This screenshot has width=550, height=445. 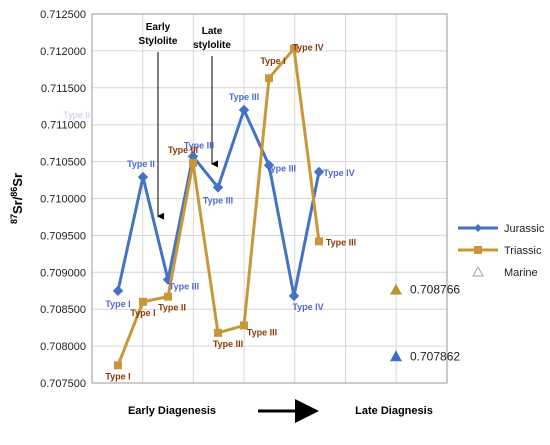 I want to click on y-tick-label: 0.707500, so click(x=63, y=384).